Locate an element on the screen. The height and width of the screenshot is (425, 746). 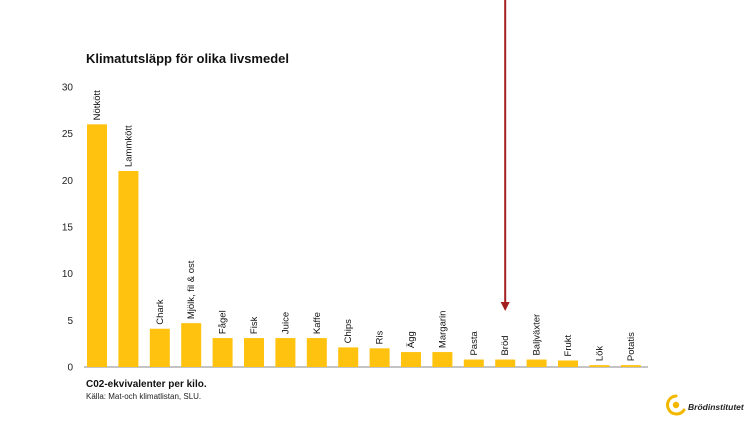
bar-category-label: Nötkött is located at coordinates (97, 105).